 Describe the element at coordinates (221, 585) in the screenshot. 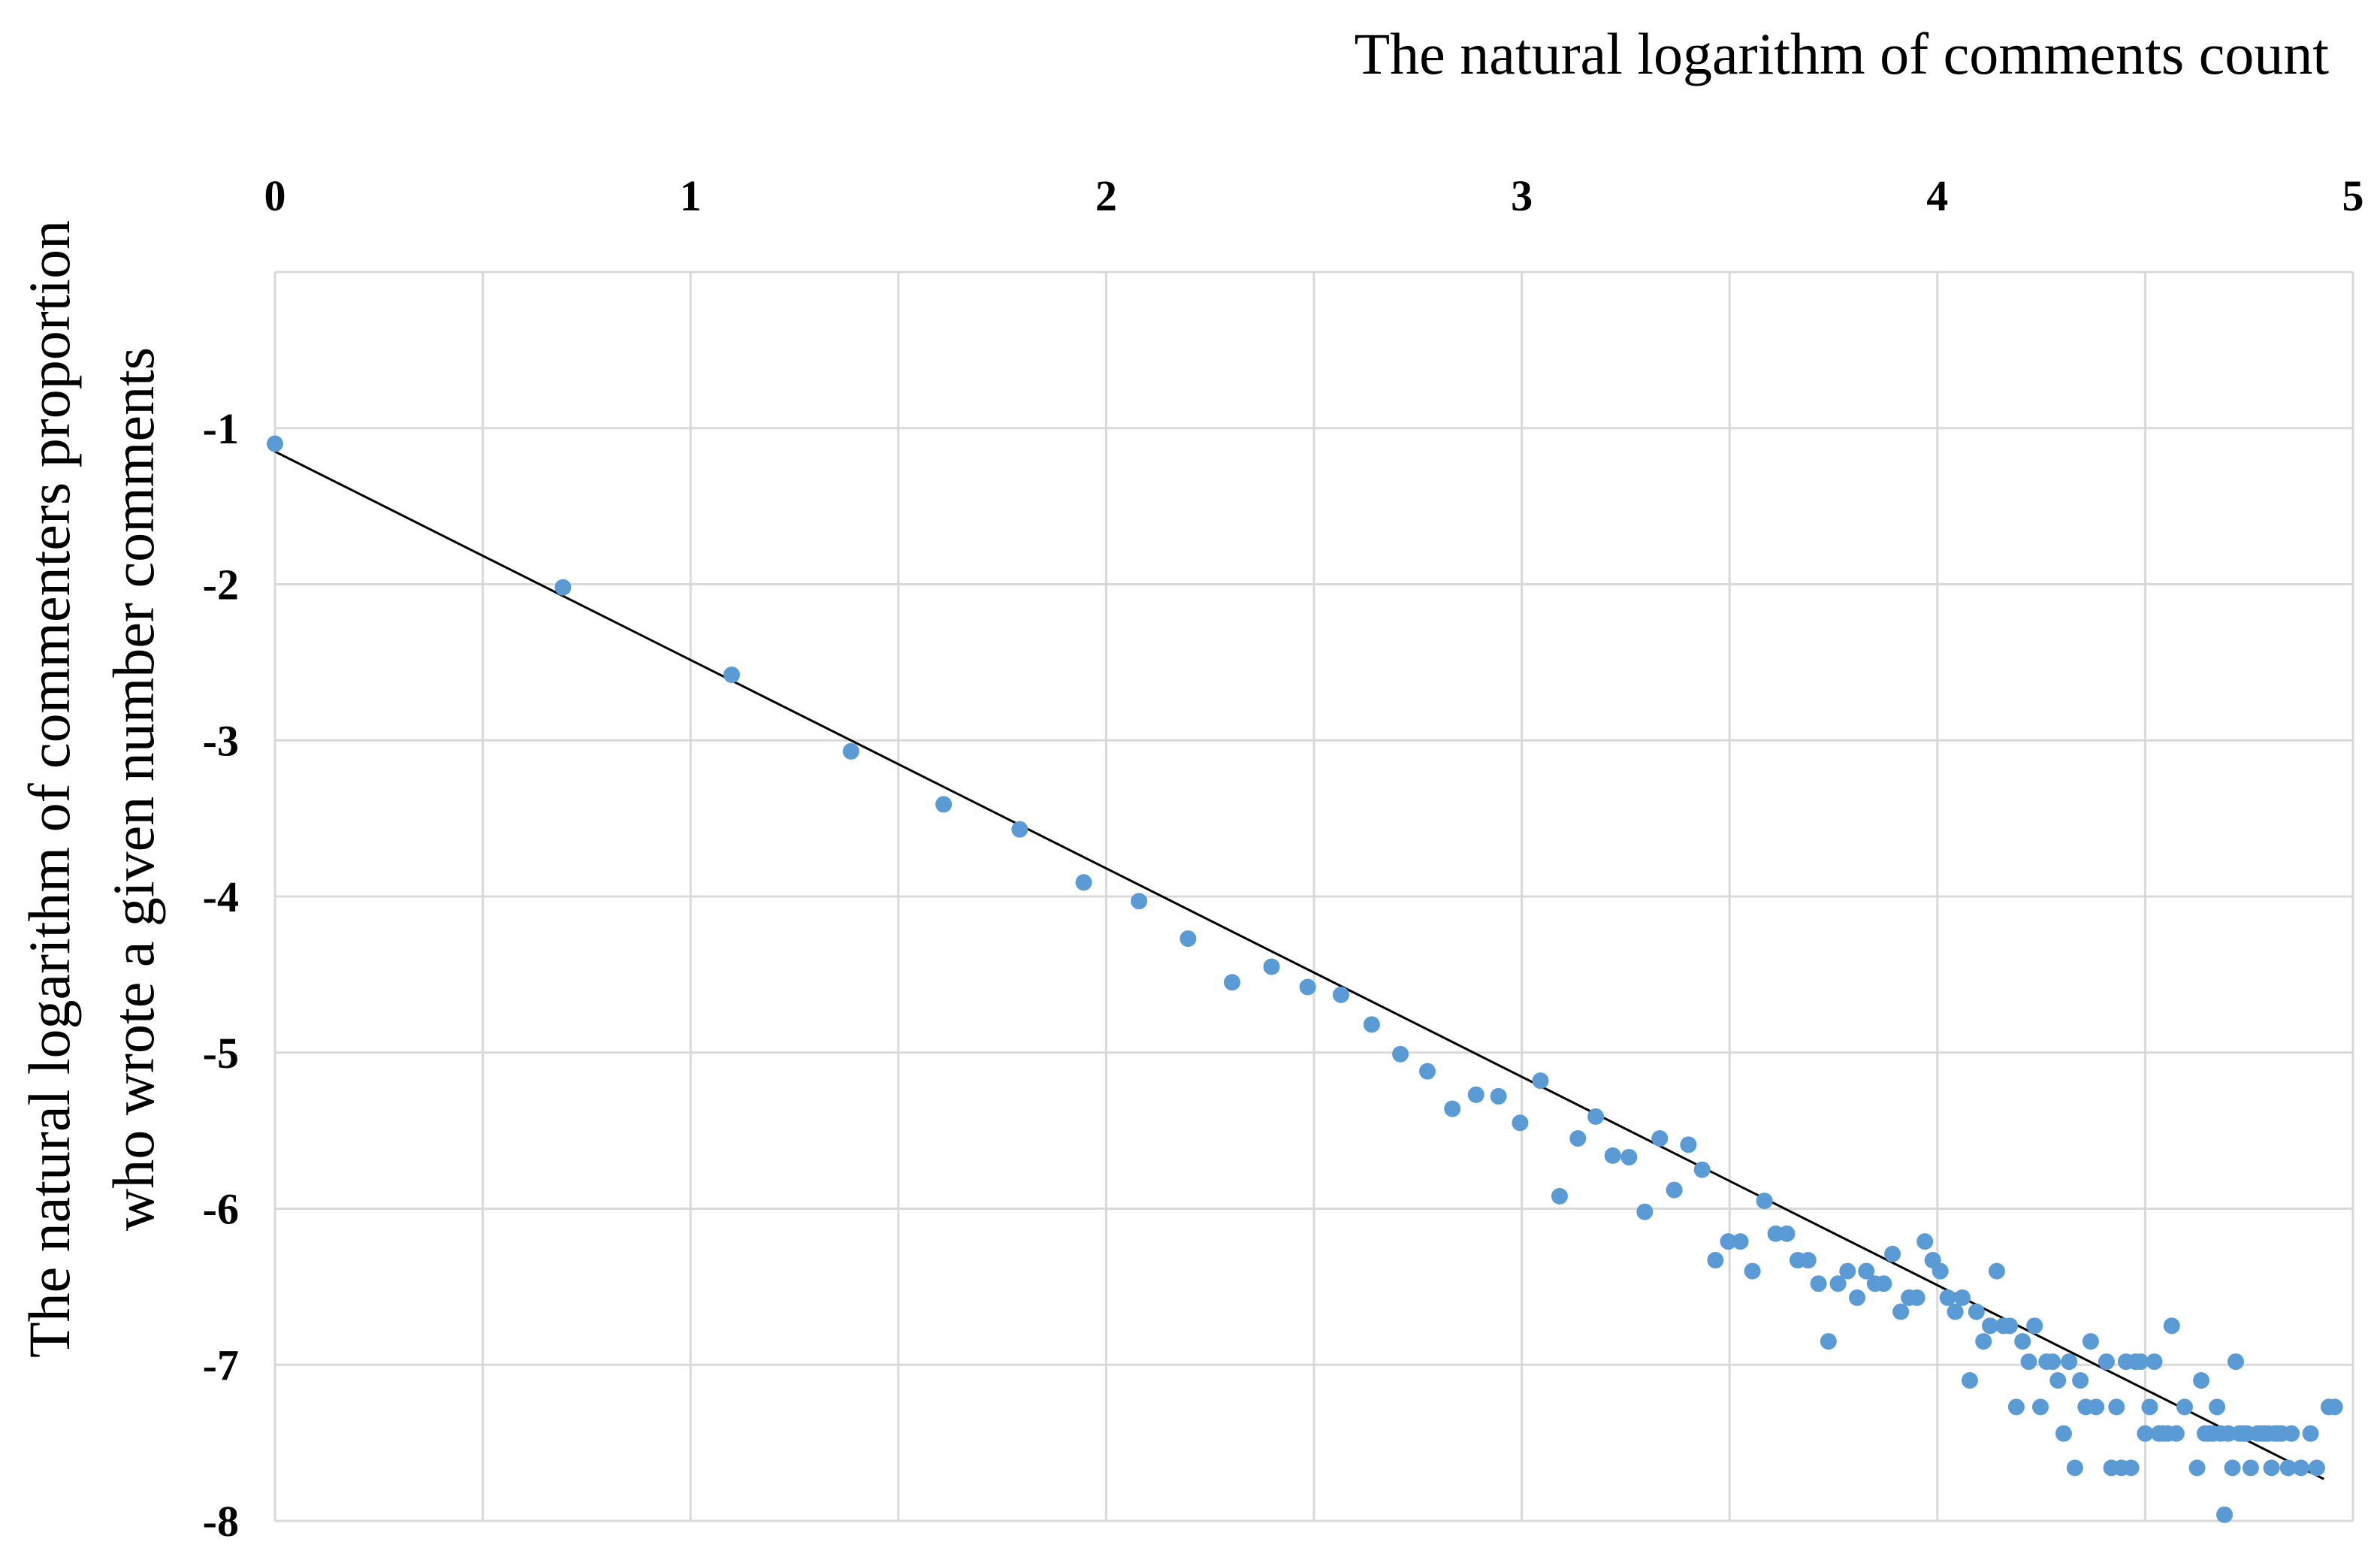

I see `y-tick-label: -2` at that location.